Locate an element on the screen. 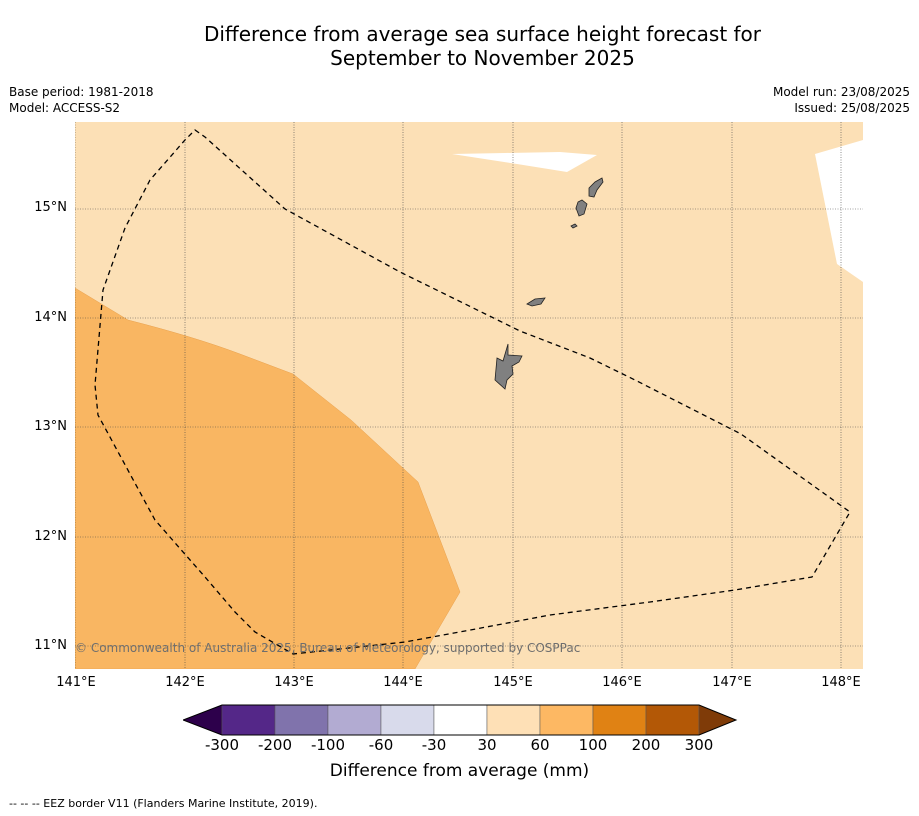 This screenshot has width=919, height=816. region-neutral-north is located at coordinates (524, 162).